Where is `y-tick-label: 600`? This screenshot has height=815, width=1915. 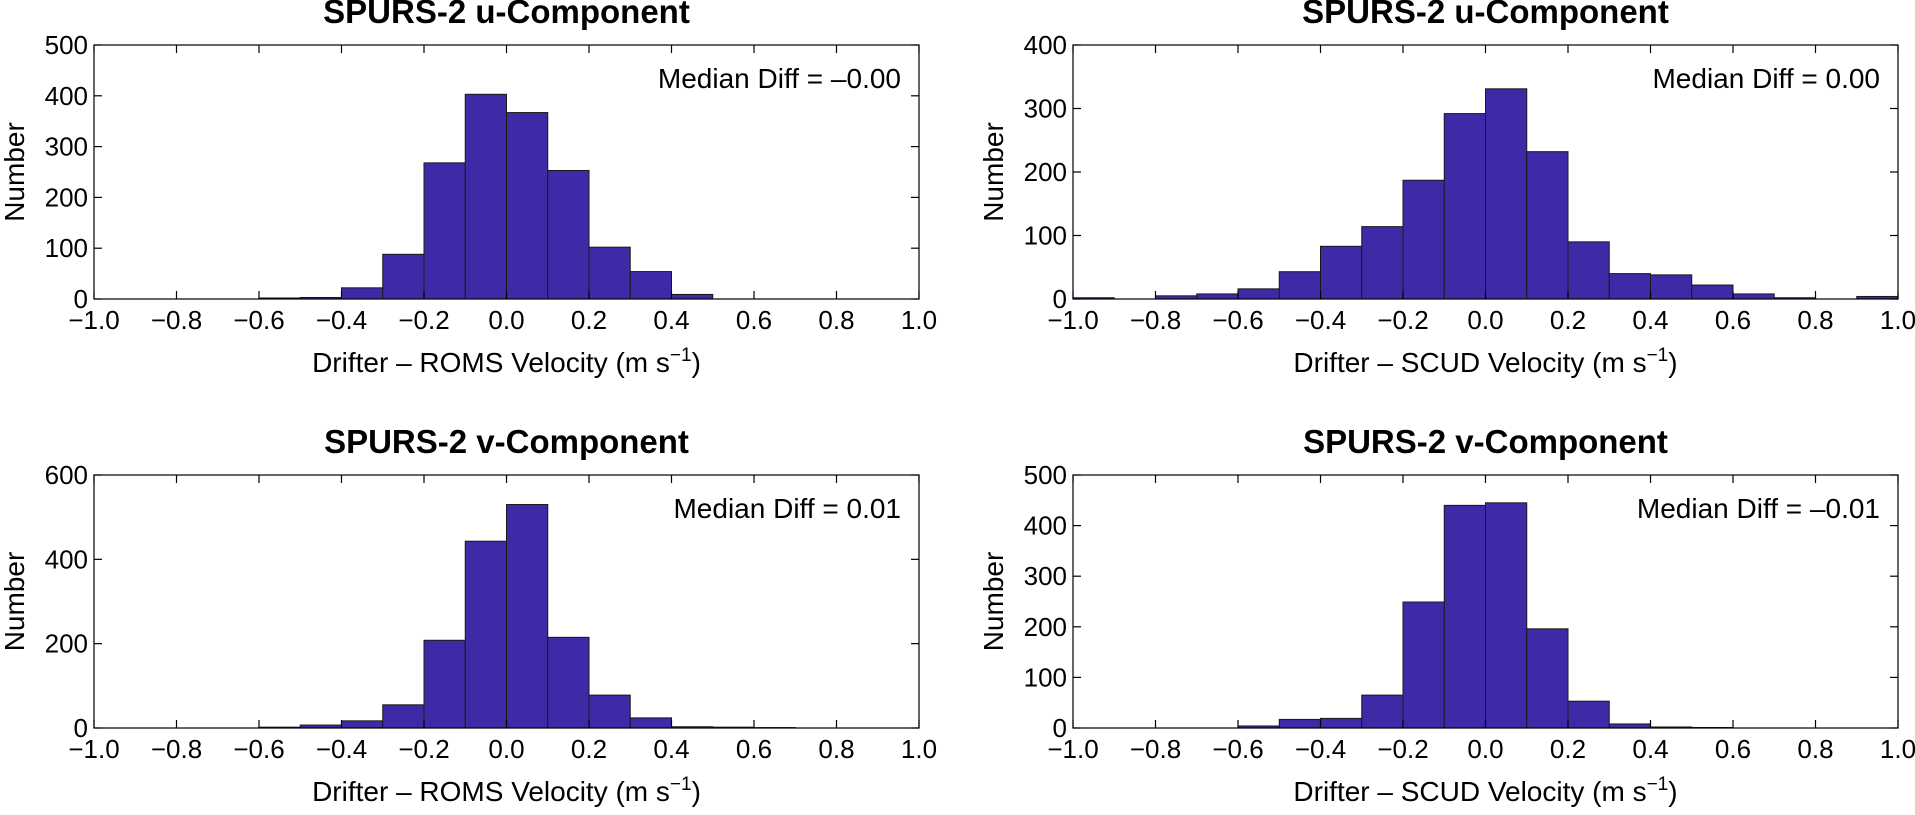 y-tick-label: 600 is located at coordinates (66, 475).